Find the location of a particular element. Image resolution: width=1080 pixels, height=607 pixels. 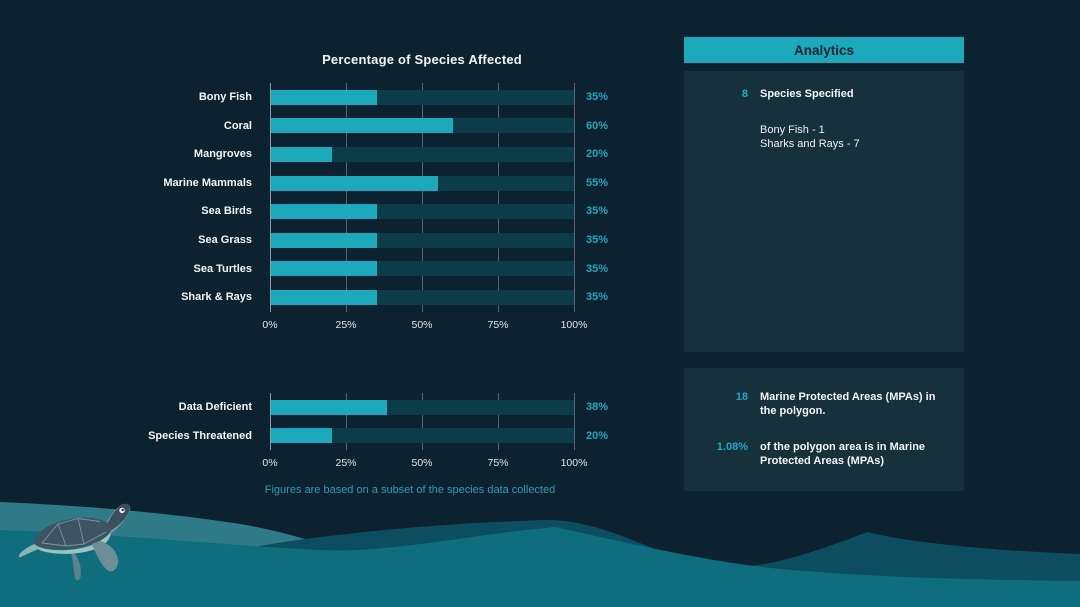

bar-row: Coral 60% is located at coordinates (416, 126).